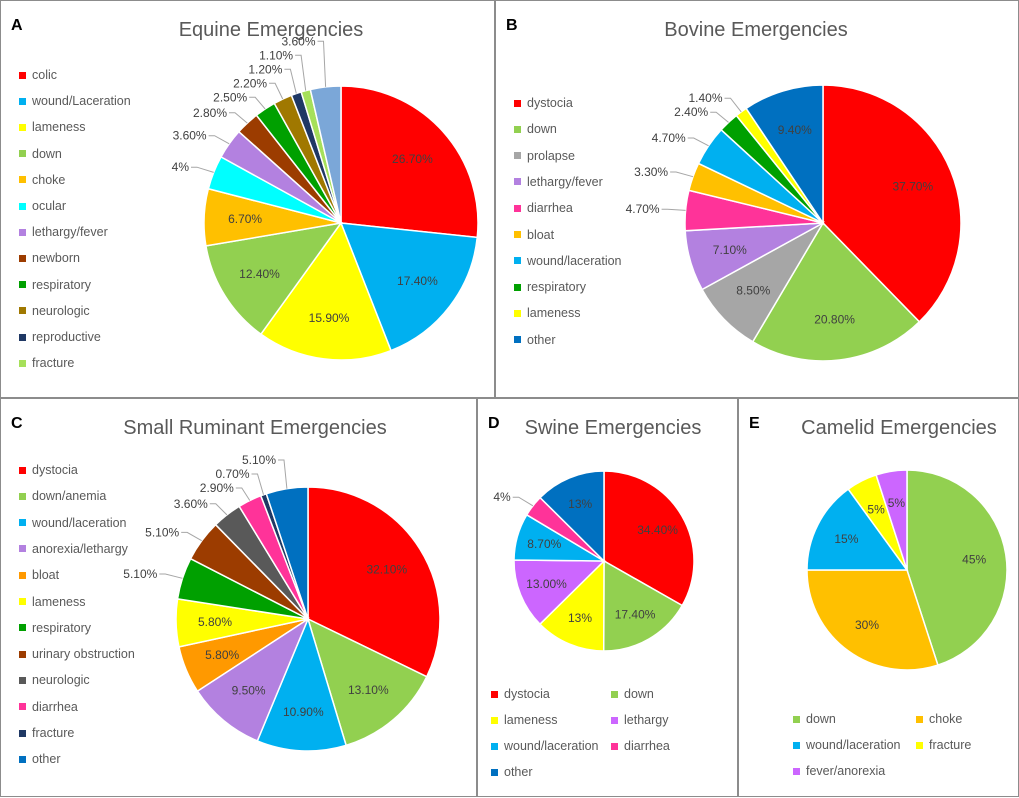 The width and height of the screenshot is (1019, 798). Describe the element at coordinates (657, 530) in the screenshot. I see `data-label: 34.40%` at that location.